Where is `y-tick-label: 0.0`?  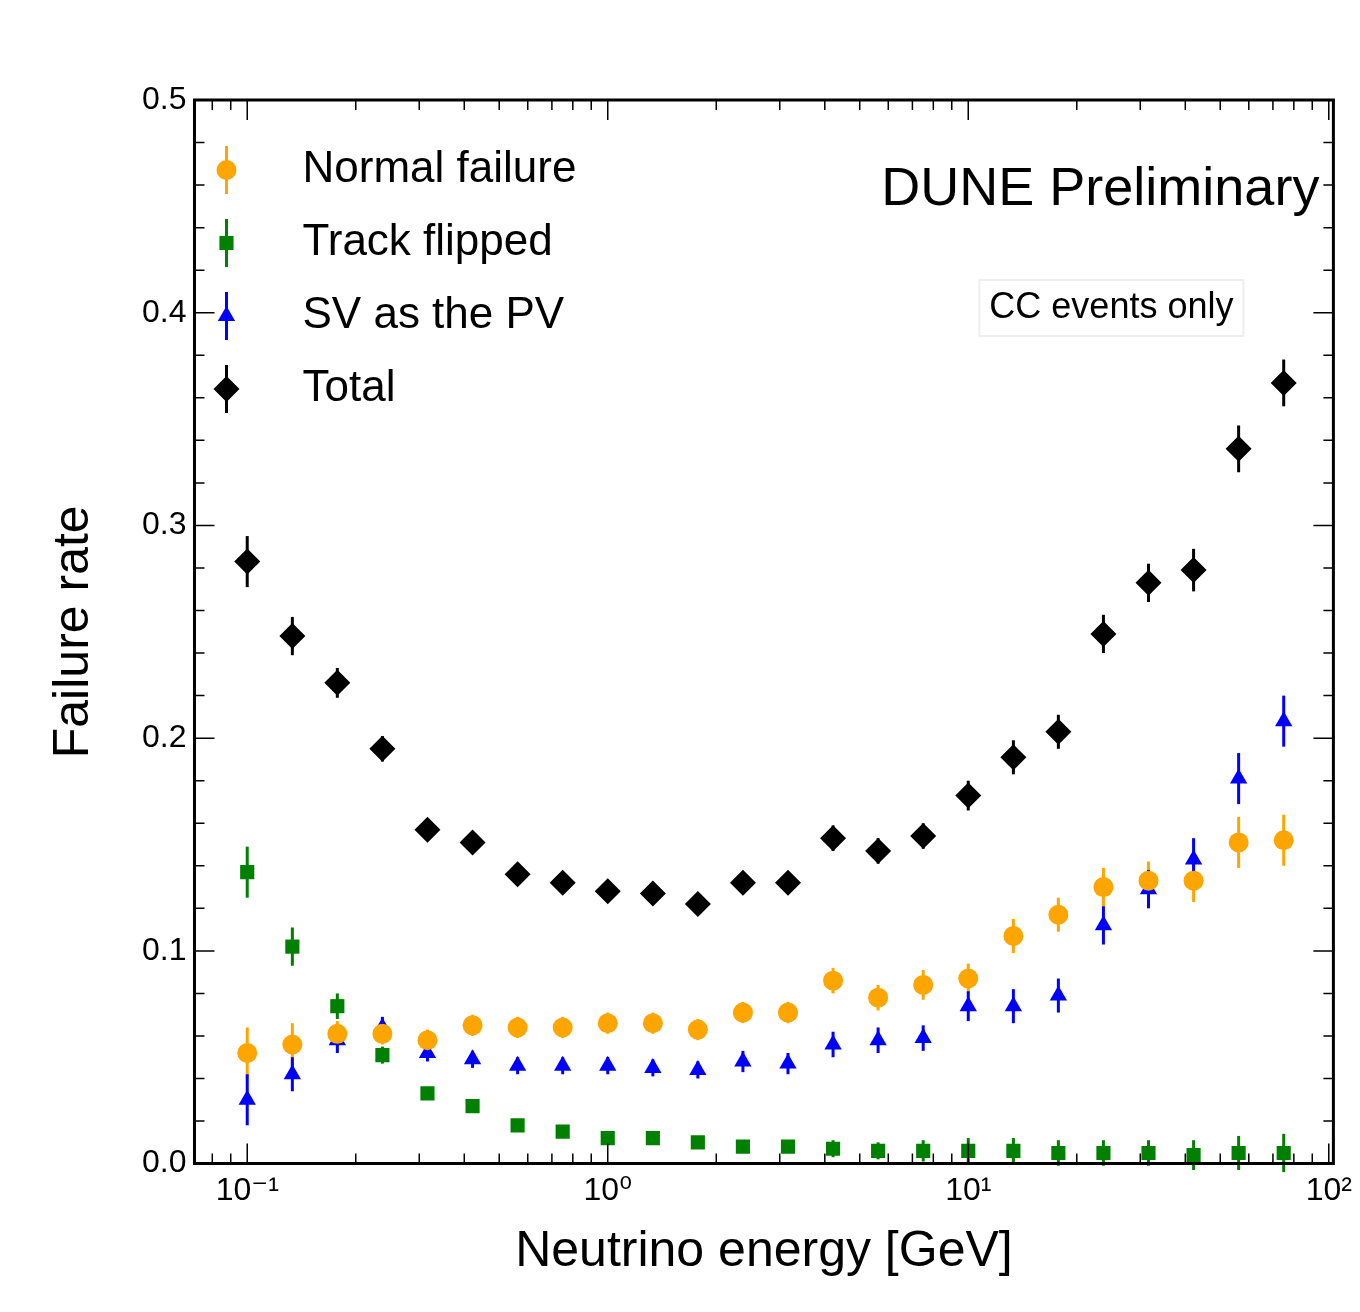
y-tick-label: 0.0 is located at coordinates (164, 1161).